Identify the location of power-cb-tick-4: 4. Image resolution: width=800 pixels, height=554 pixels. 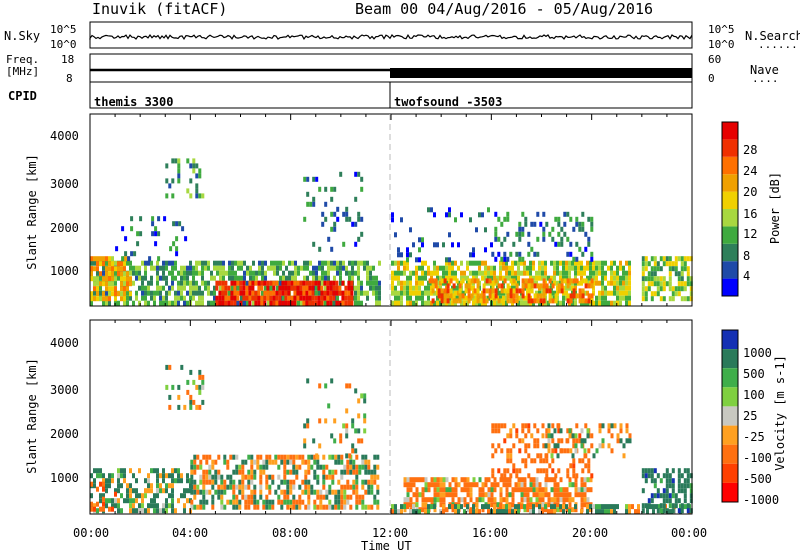
(747, 276).